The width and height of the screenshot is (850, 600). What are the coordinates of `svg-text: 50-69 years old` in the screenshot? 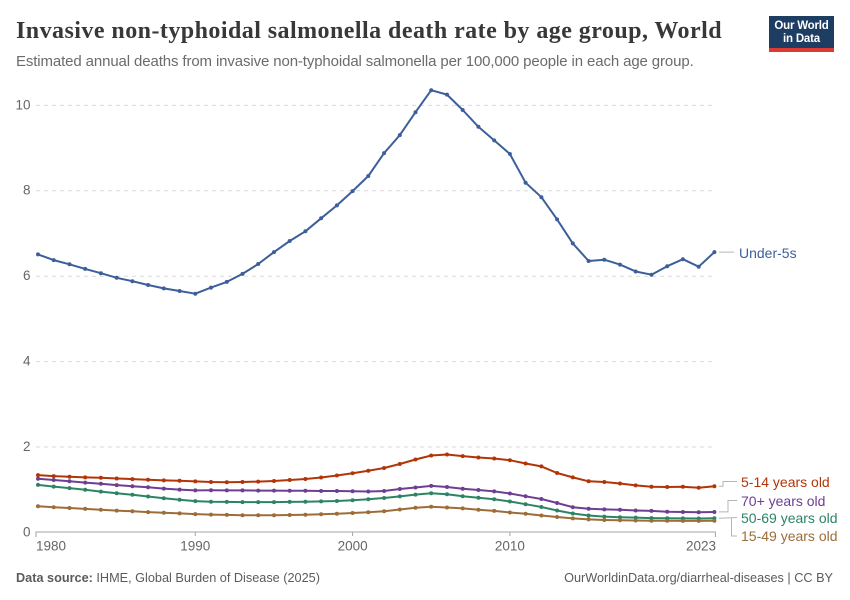 It's located at (789, 518).